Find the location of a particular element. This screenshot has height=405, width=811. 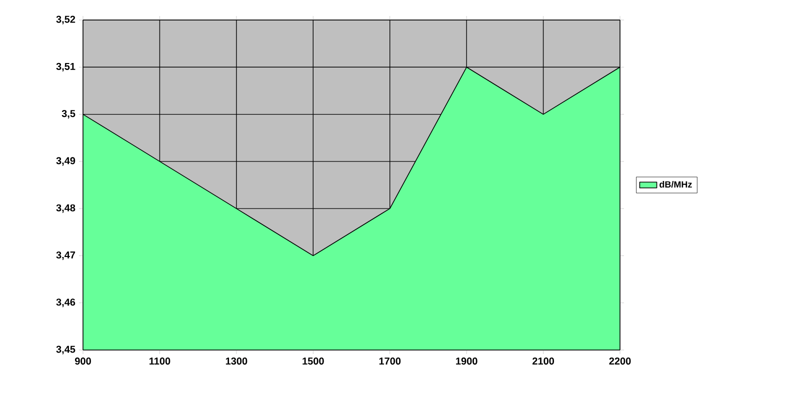

legend-label: dB/MHz is located at coordinates (676, 184).